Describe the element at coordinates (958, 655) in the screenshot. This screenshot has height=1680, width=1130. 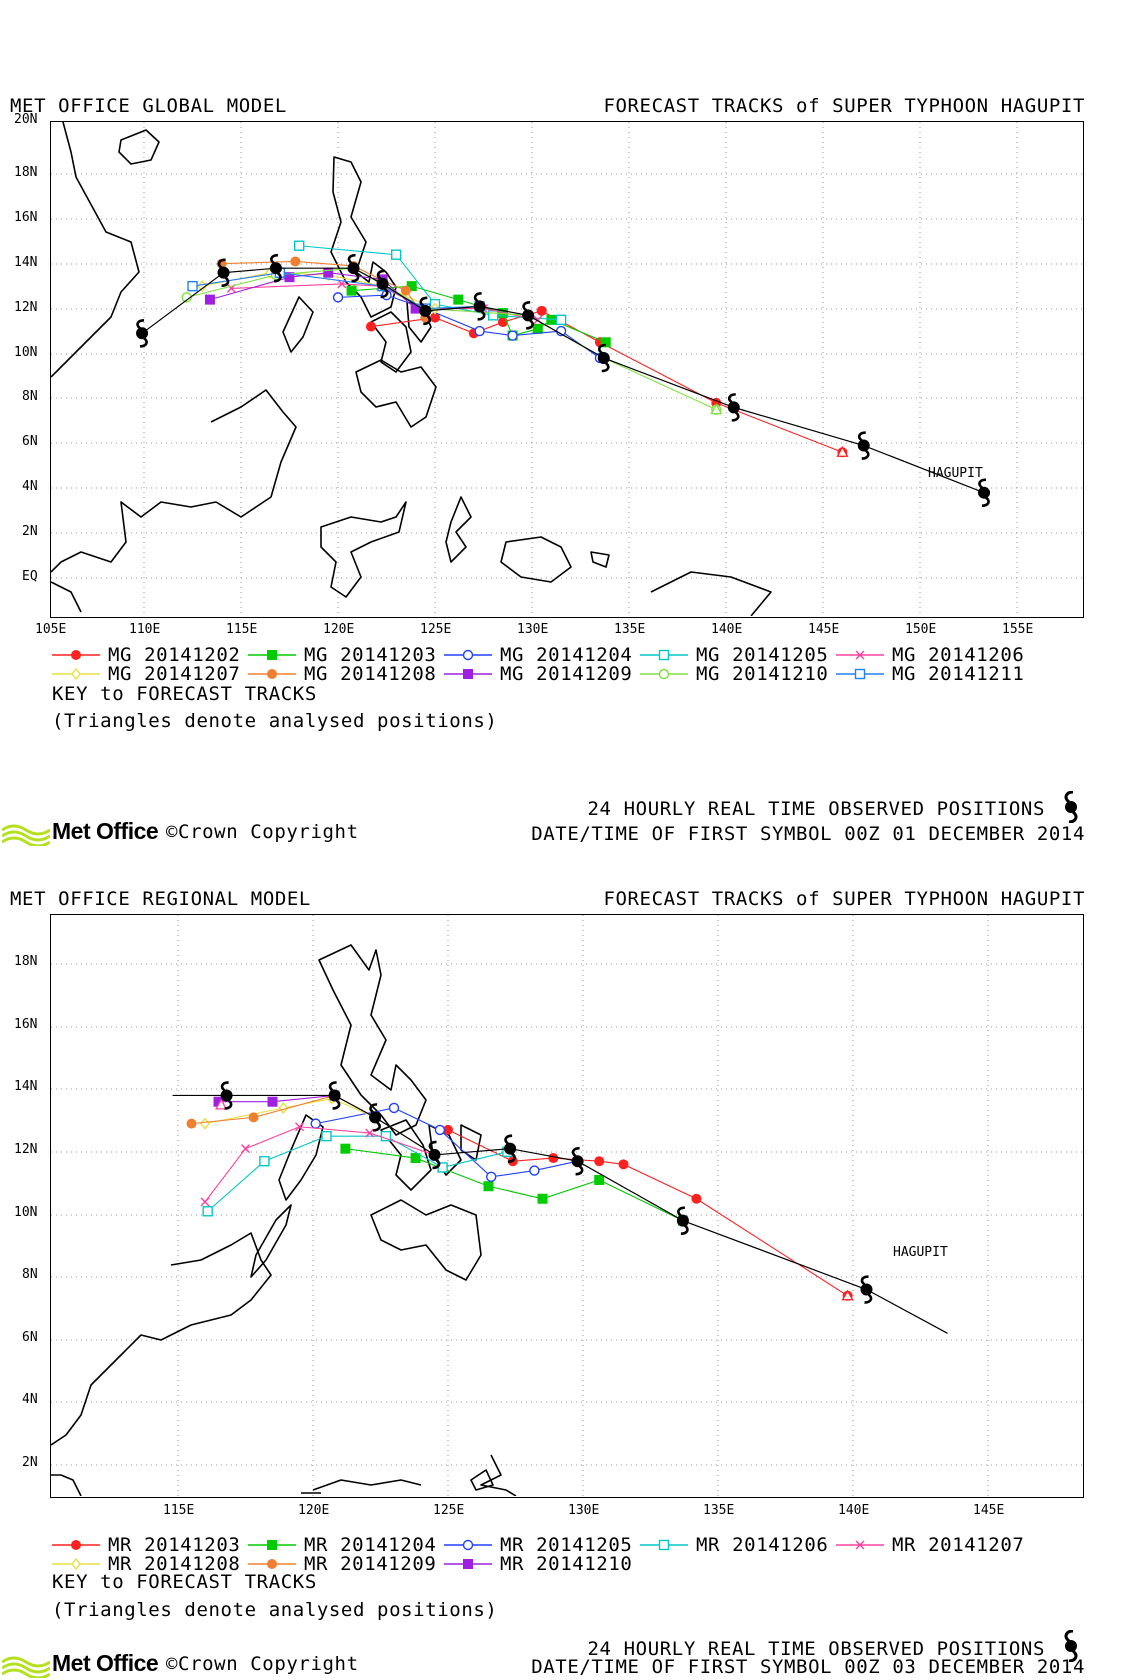
I see `legend-label: MG 20141206` at that location.